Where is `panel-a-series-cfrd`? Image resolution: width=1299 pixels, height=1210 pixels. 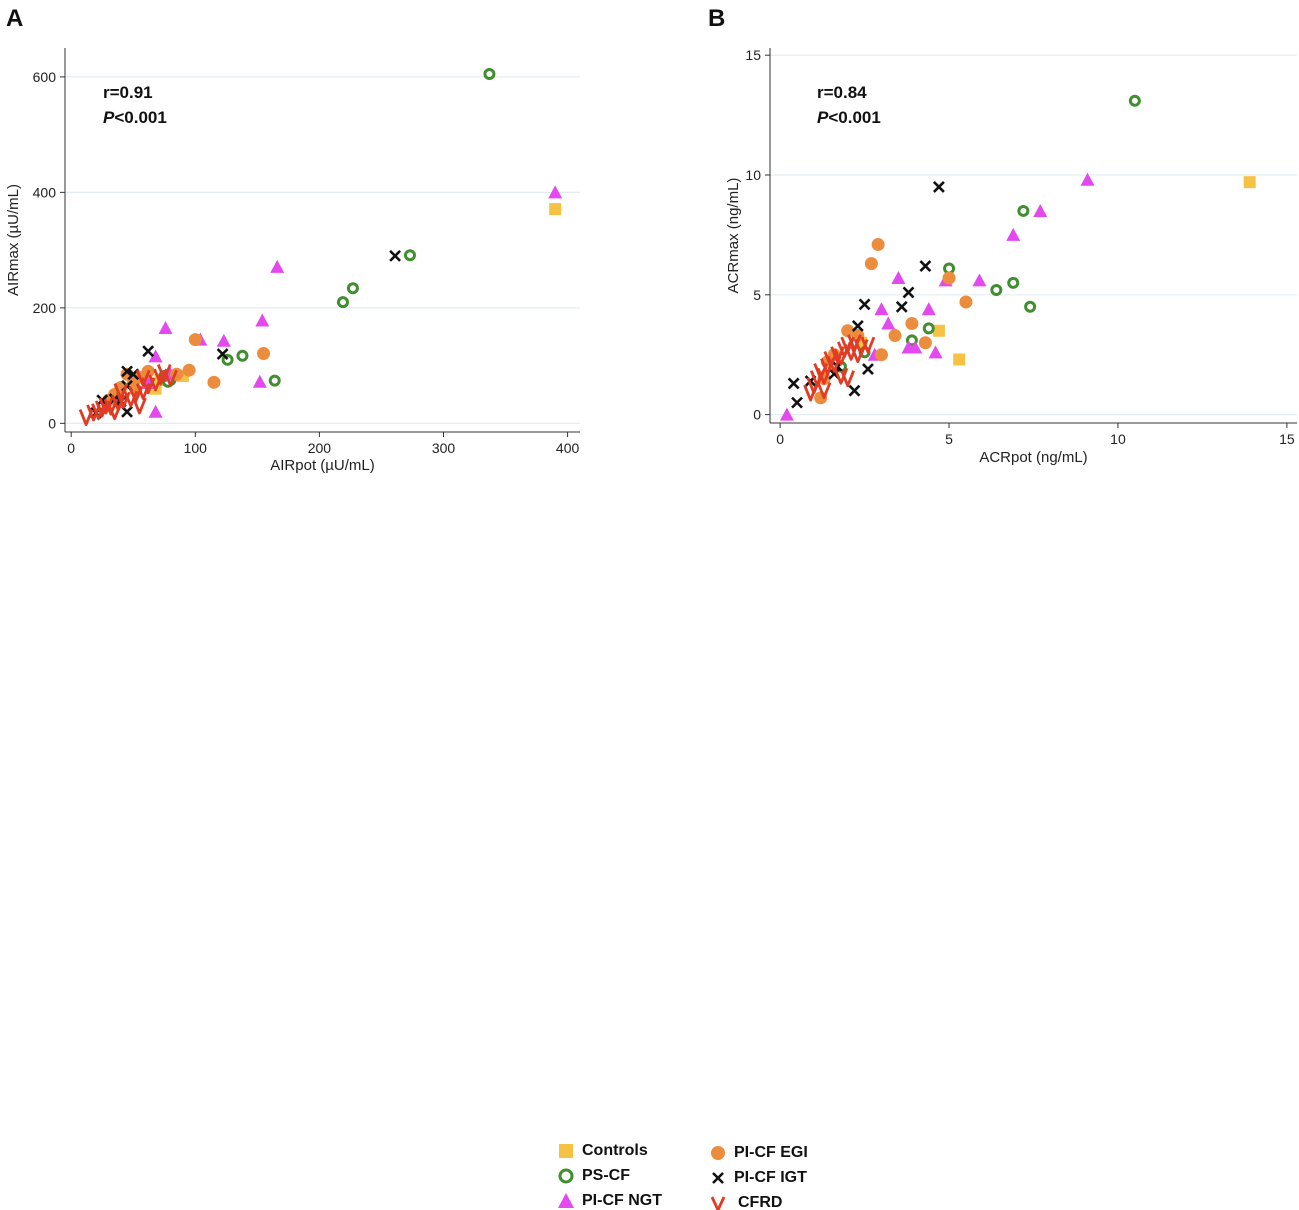
panel-a-series-cfrd is located at coordinates (128, 395).